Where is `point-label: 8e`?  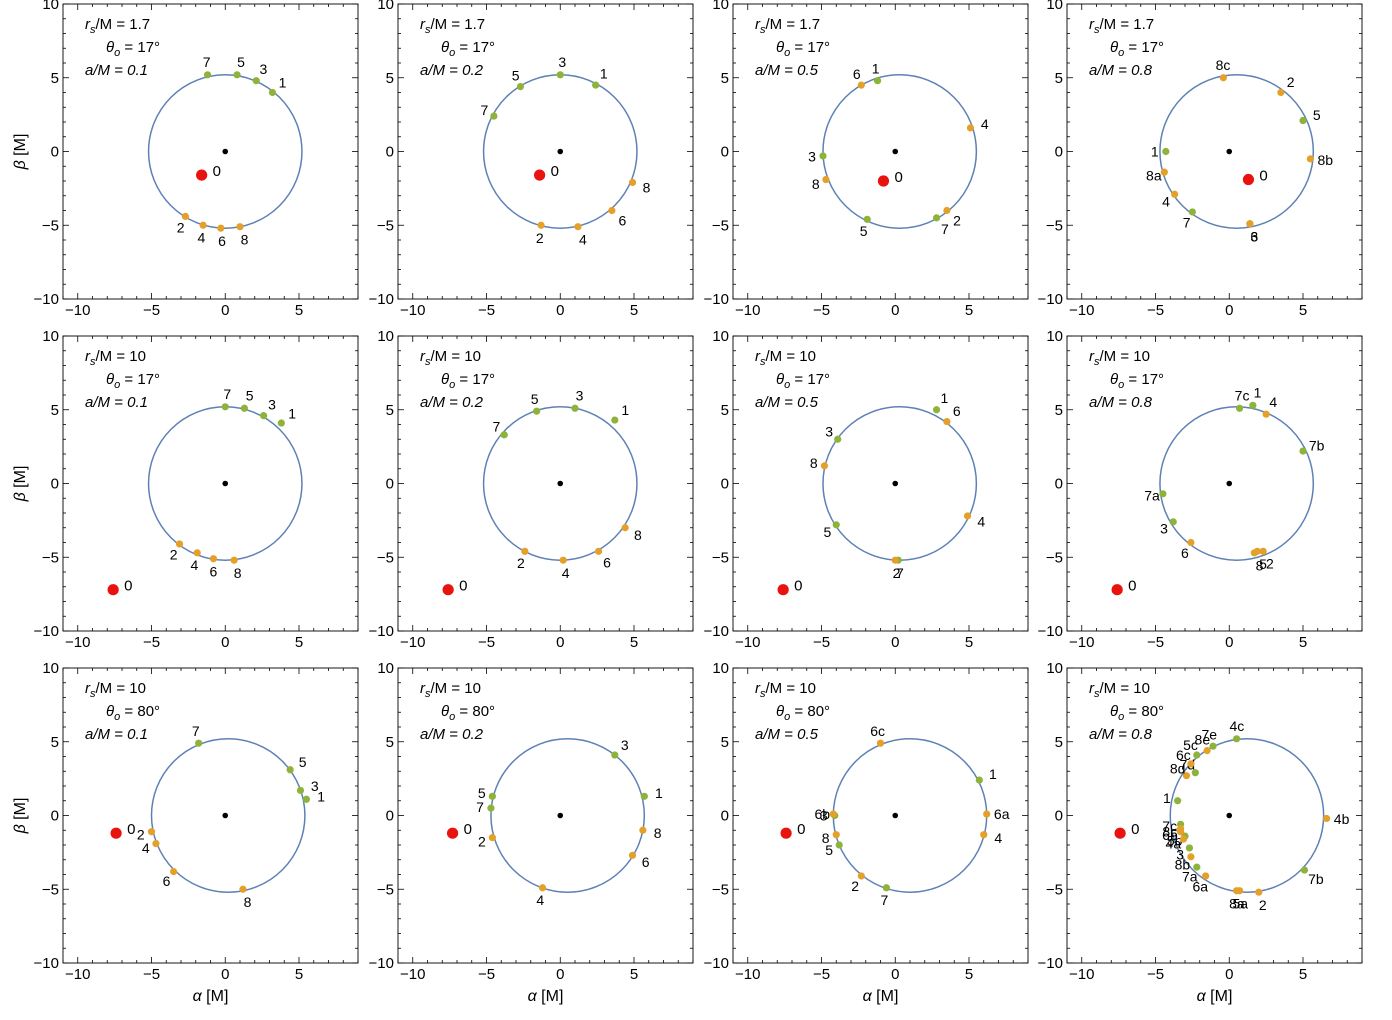 point-label: 8e is located at coordinates (1203, 740).